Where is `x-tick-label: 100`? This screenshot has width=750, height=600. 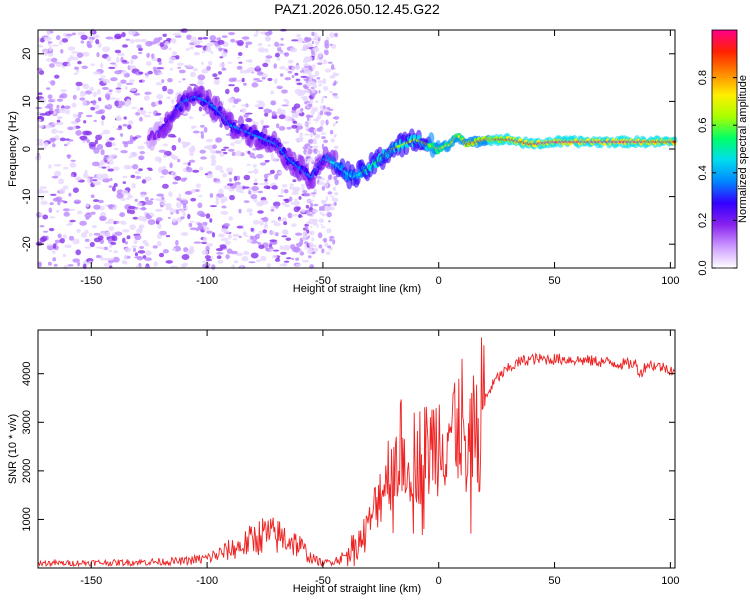 x-tick-label: 100 is located at coordinates (670, 281).